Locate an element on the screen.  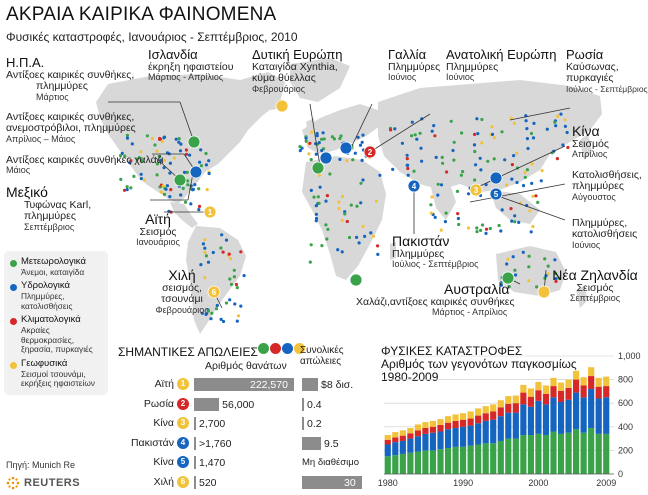
label-pakistan-title: Πακιστάν is located at coordinates (421, 241).